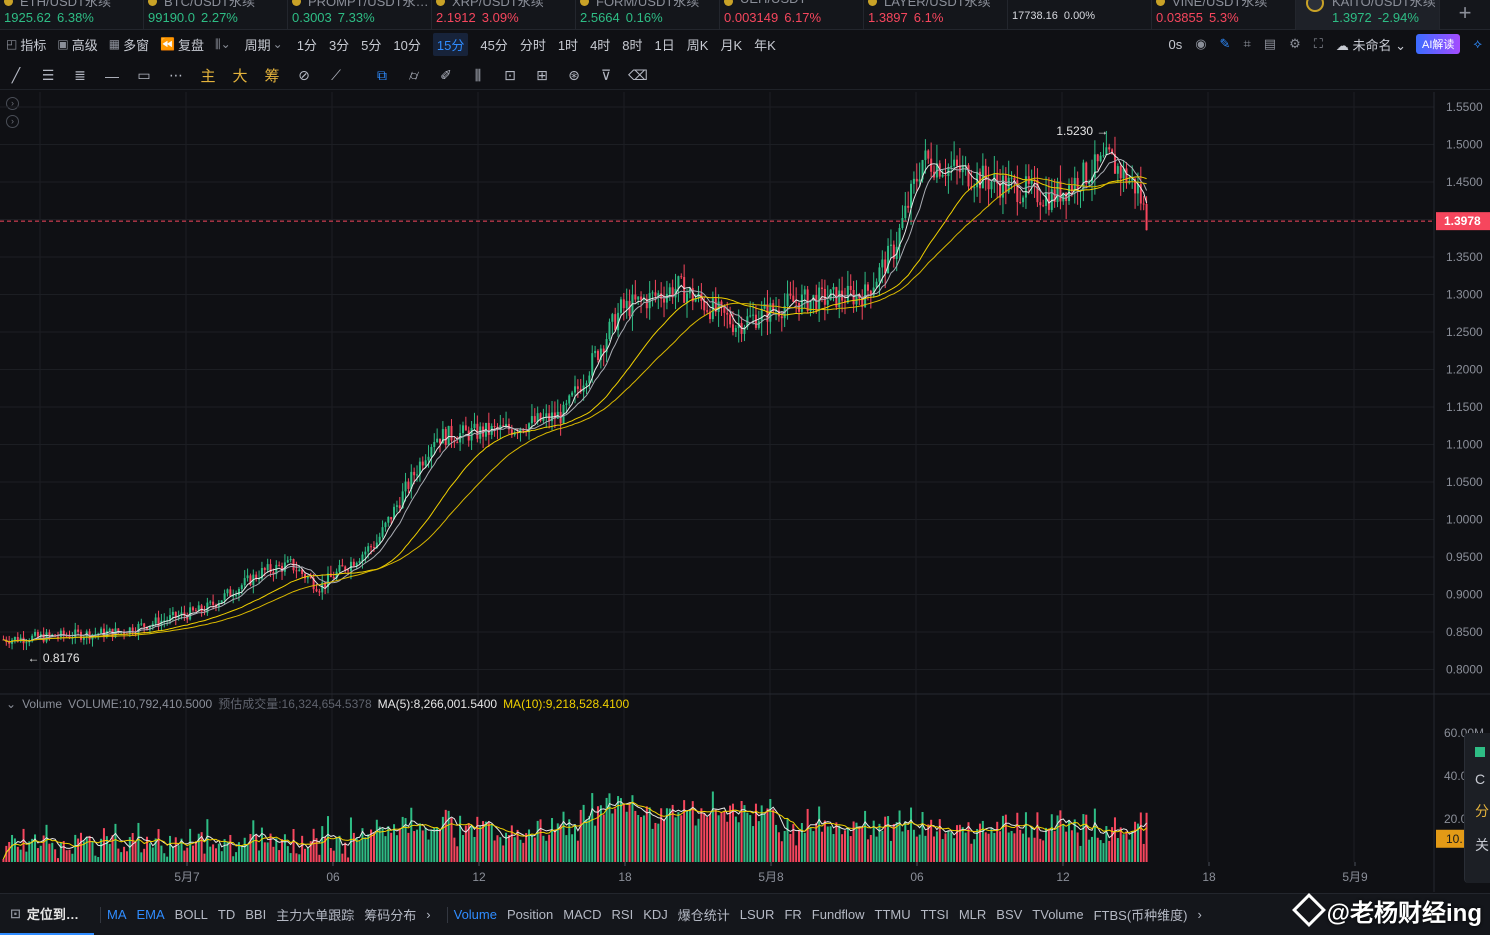 The width and height of the screenshot is (1490, 935). What do you see at coordinates (48, 75) in the screenshot?
I see `parallel-lines-icon: ☰` at bounding box center [48, 75].